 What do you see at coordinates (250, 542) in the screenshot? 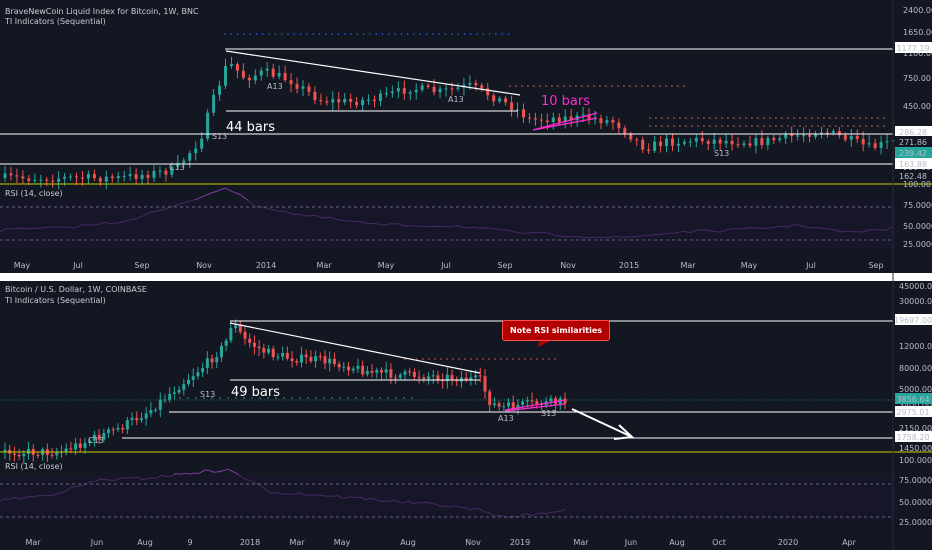
I see `bottom-x-tick: 2018` at bounding box center [250, 542].